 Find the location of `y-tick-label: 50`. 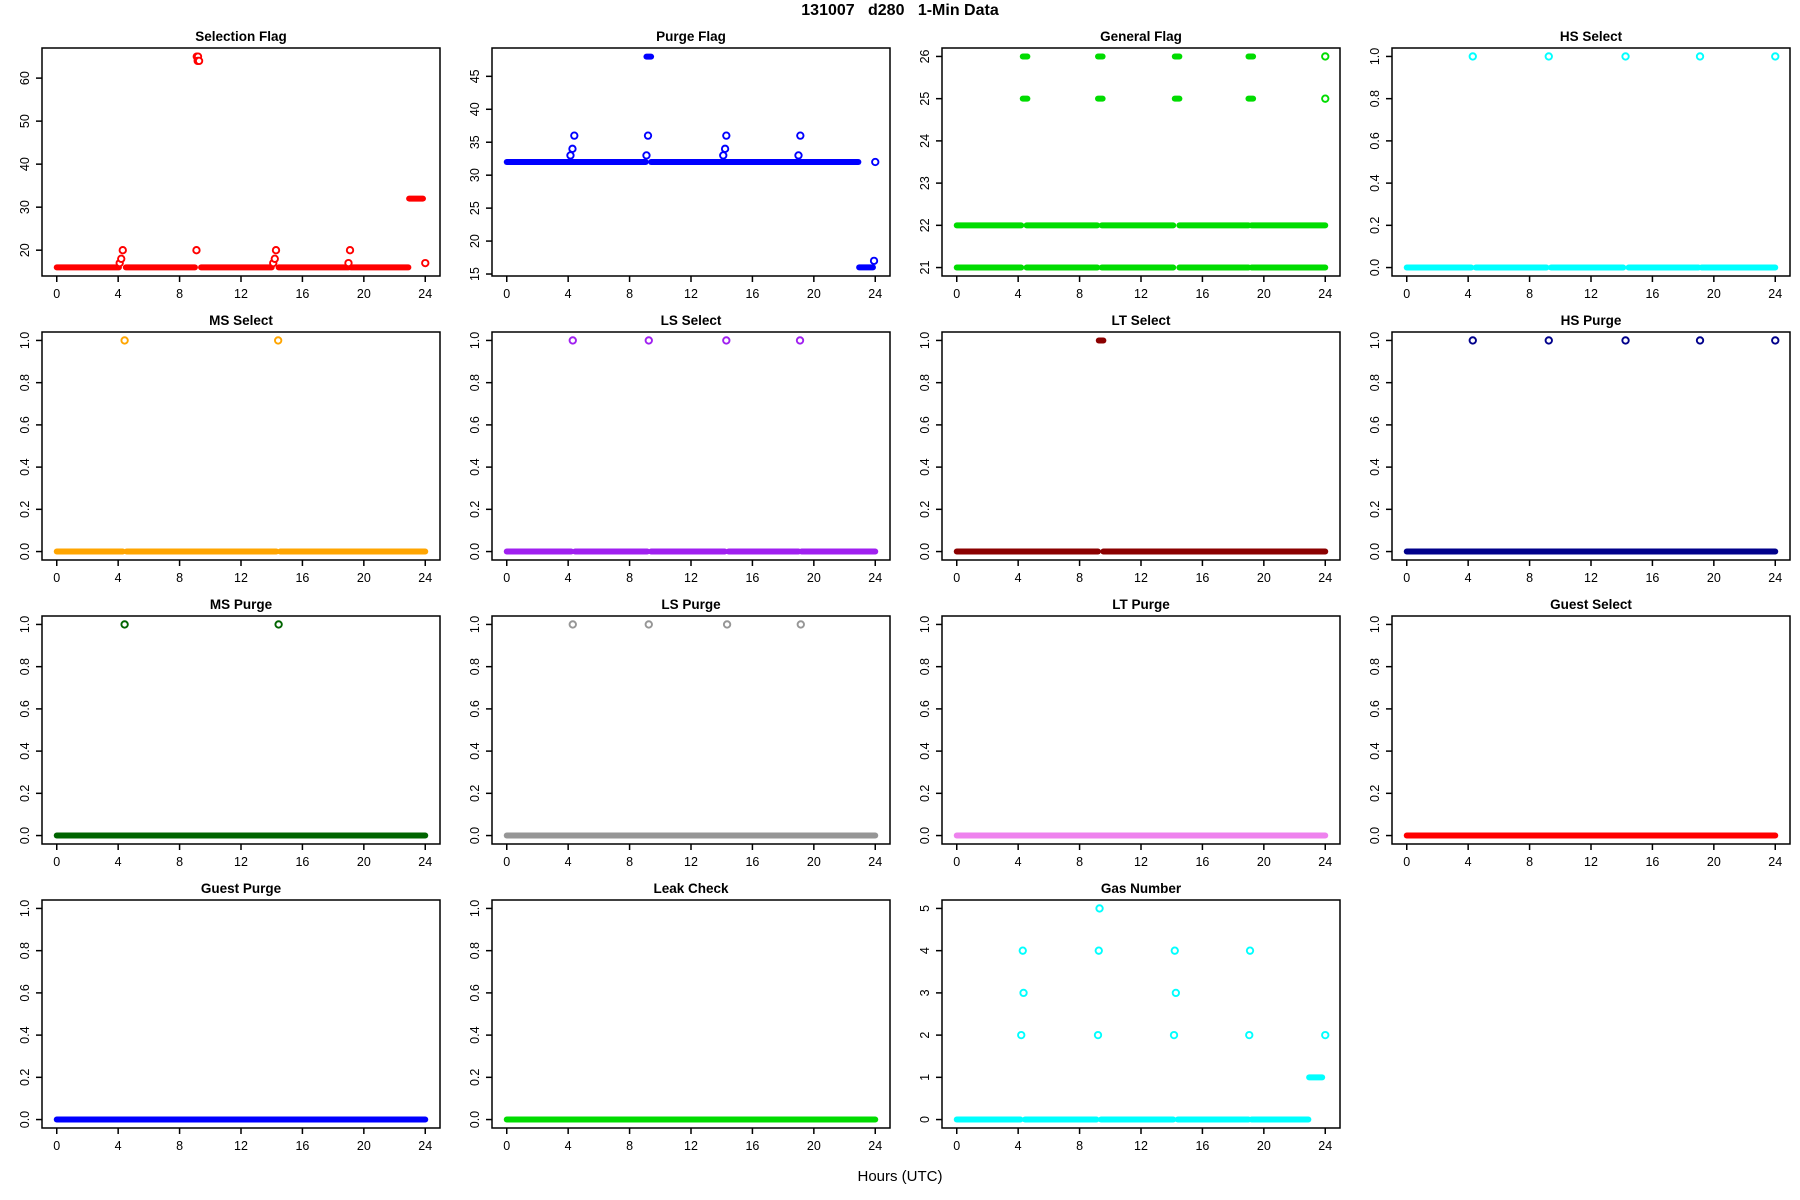

y-tick-label: 50 is located at coordinates (25, 121).